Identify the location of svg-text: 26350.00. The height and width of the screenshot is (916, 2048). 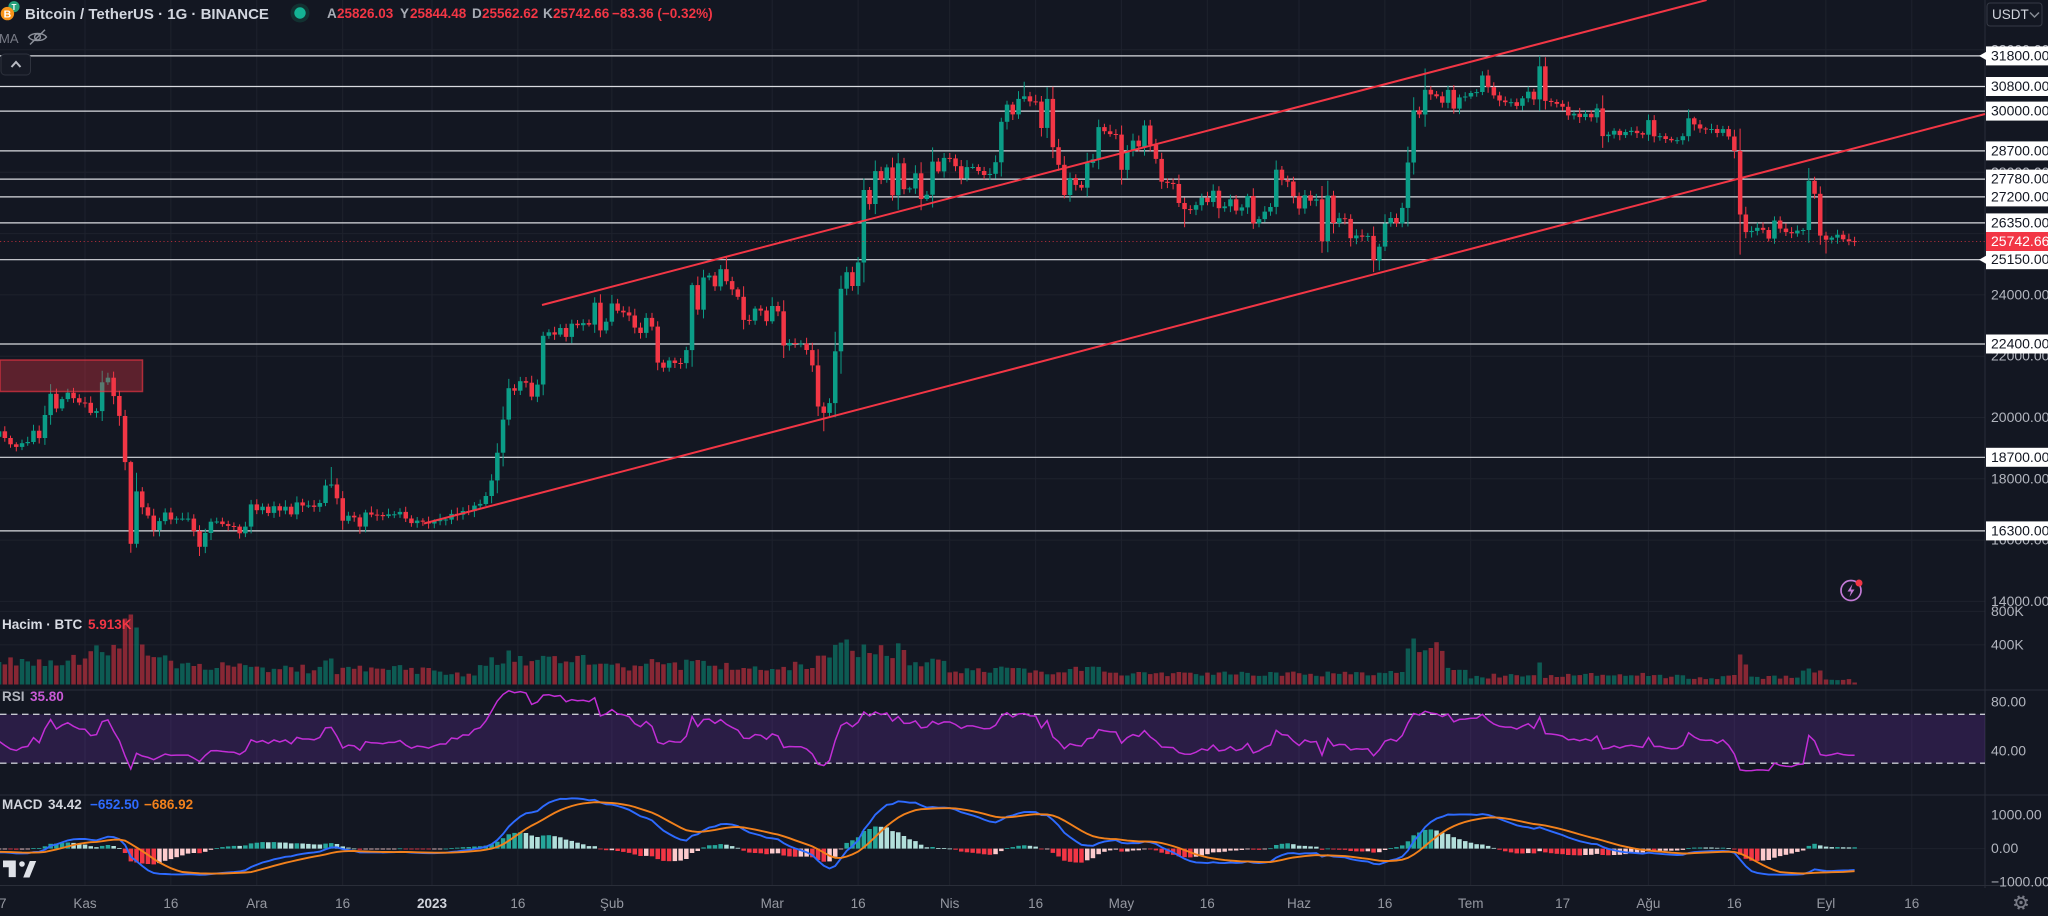
(2019, 222).